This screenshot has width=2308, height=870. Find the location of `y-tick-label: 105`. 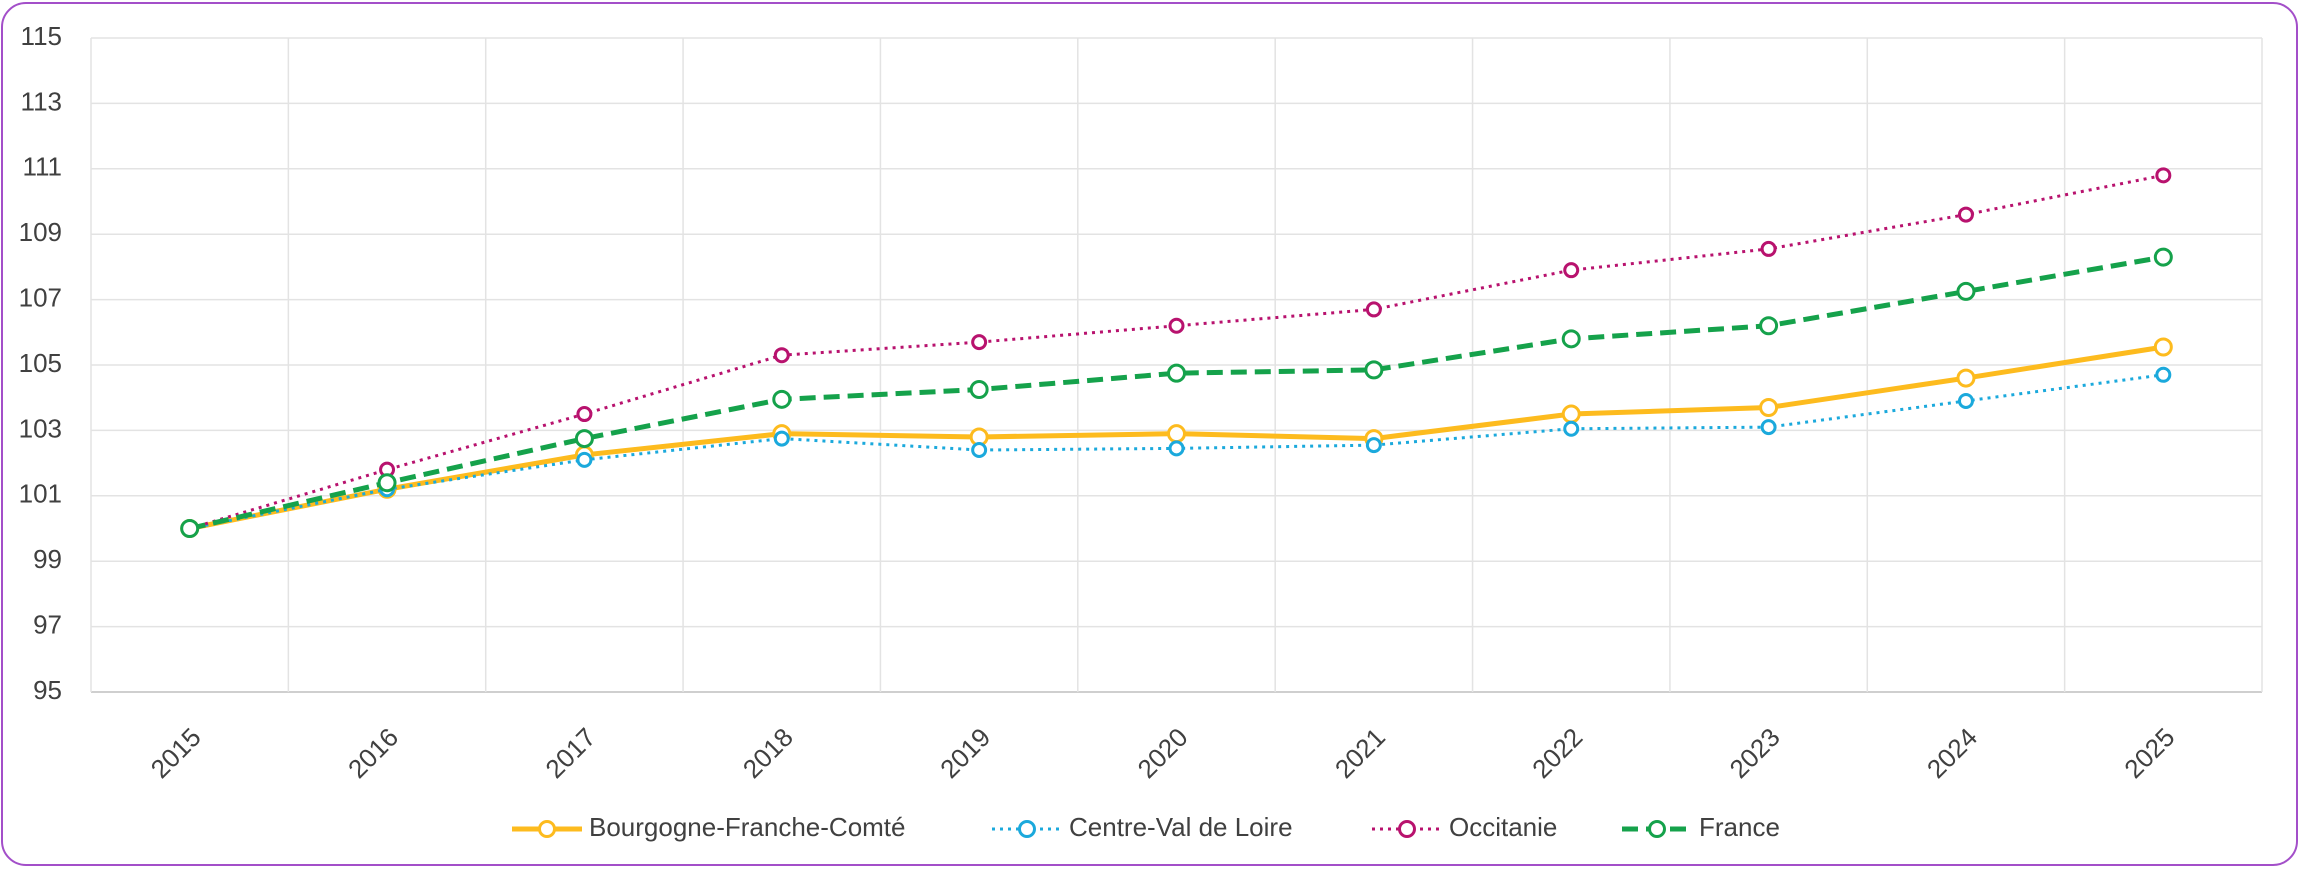

y-tick-label: 105 is located at coordinates (40, 363).